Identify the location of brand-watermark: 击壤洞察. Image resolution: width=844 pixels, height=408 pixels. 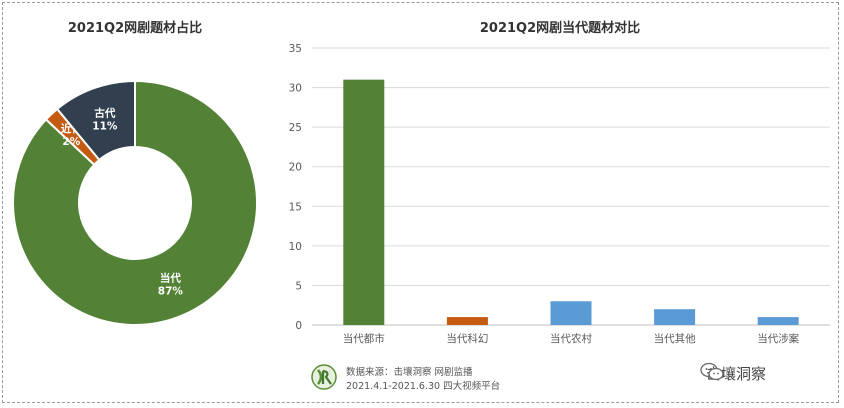
(733, 373).